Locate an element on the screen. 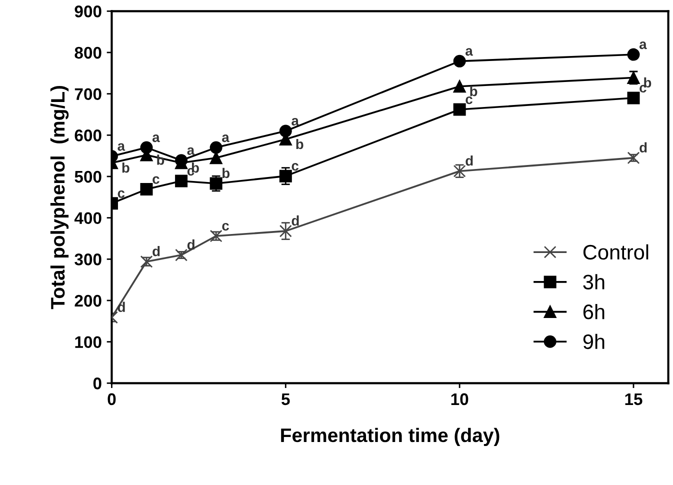 The image size is (673, 485). y-tick-label: 900 is located at coordinates (88, 12).